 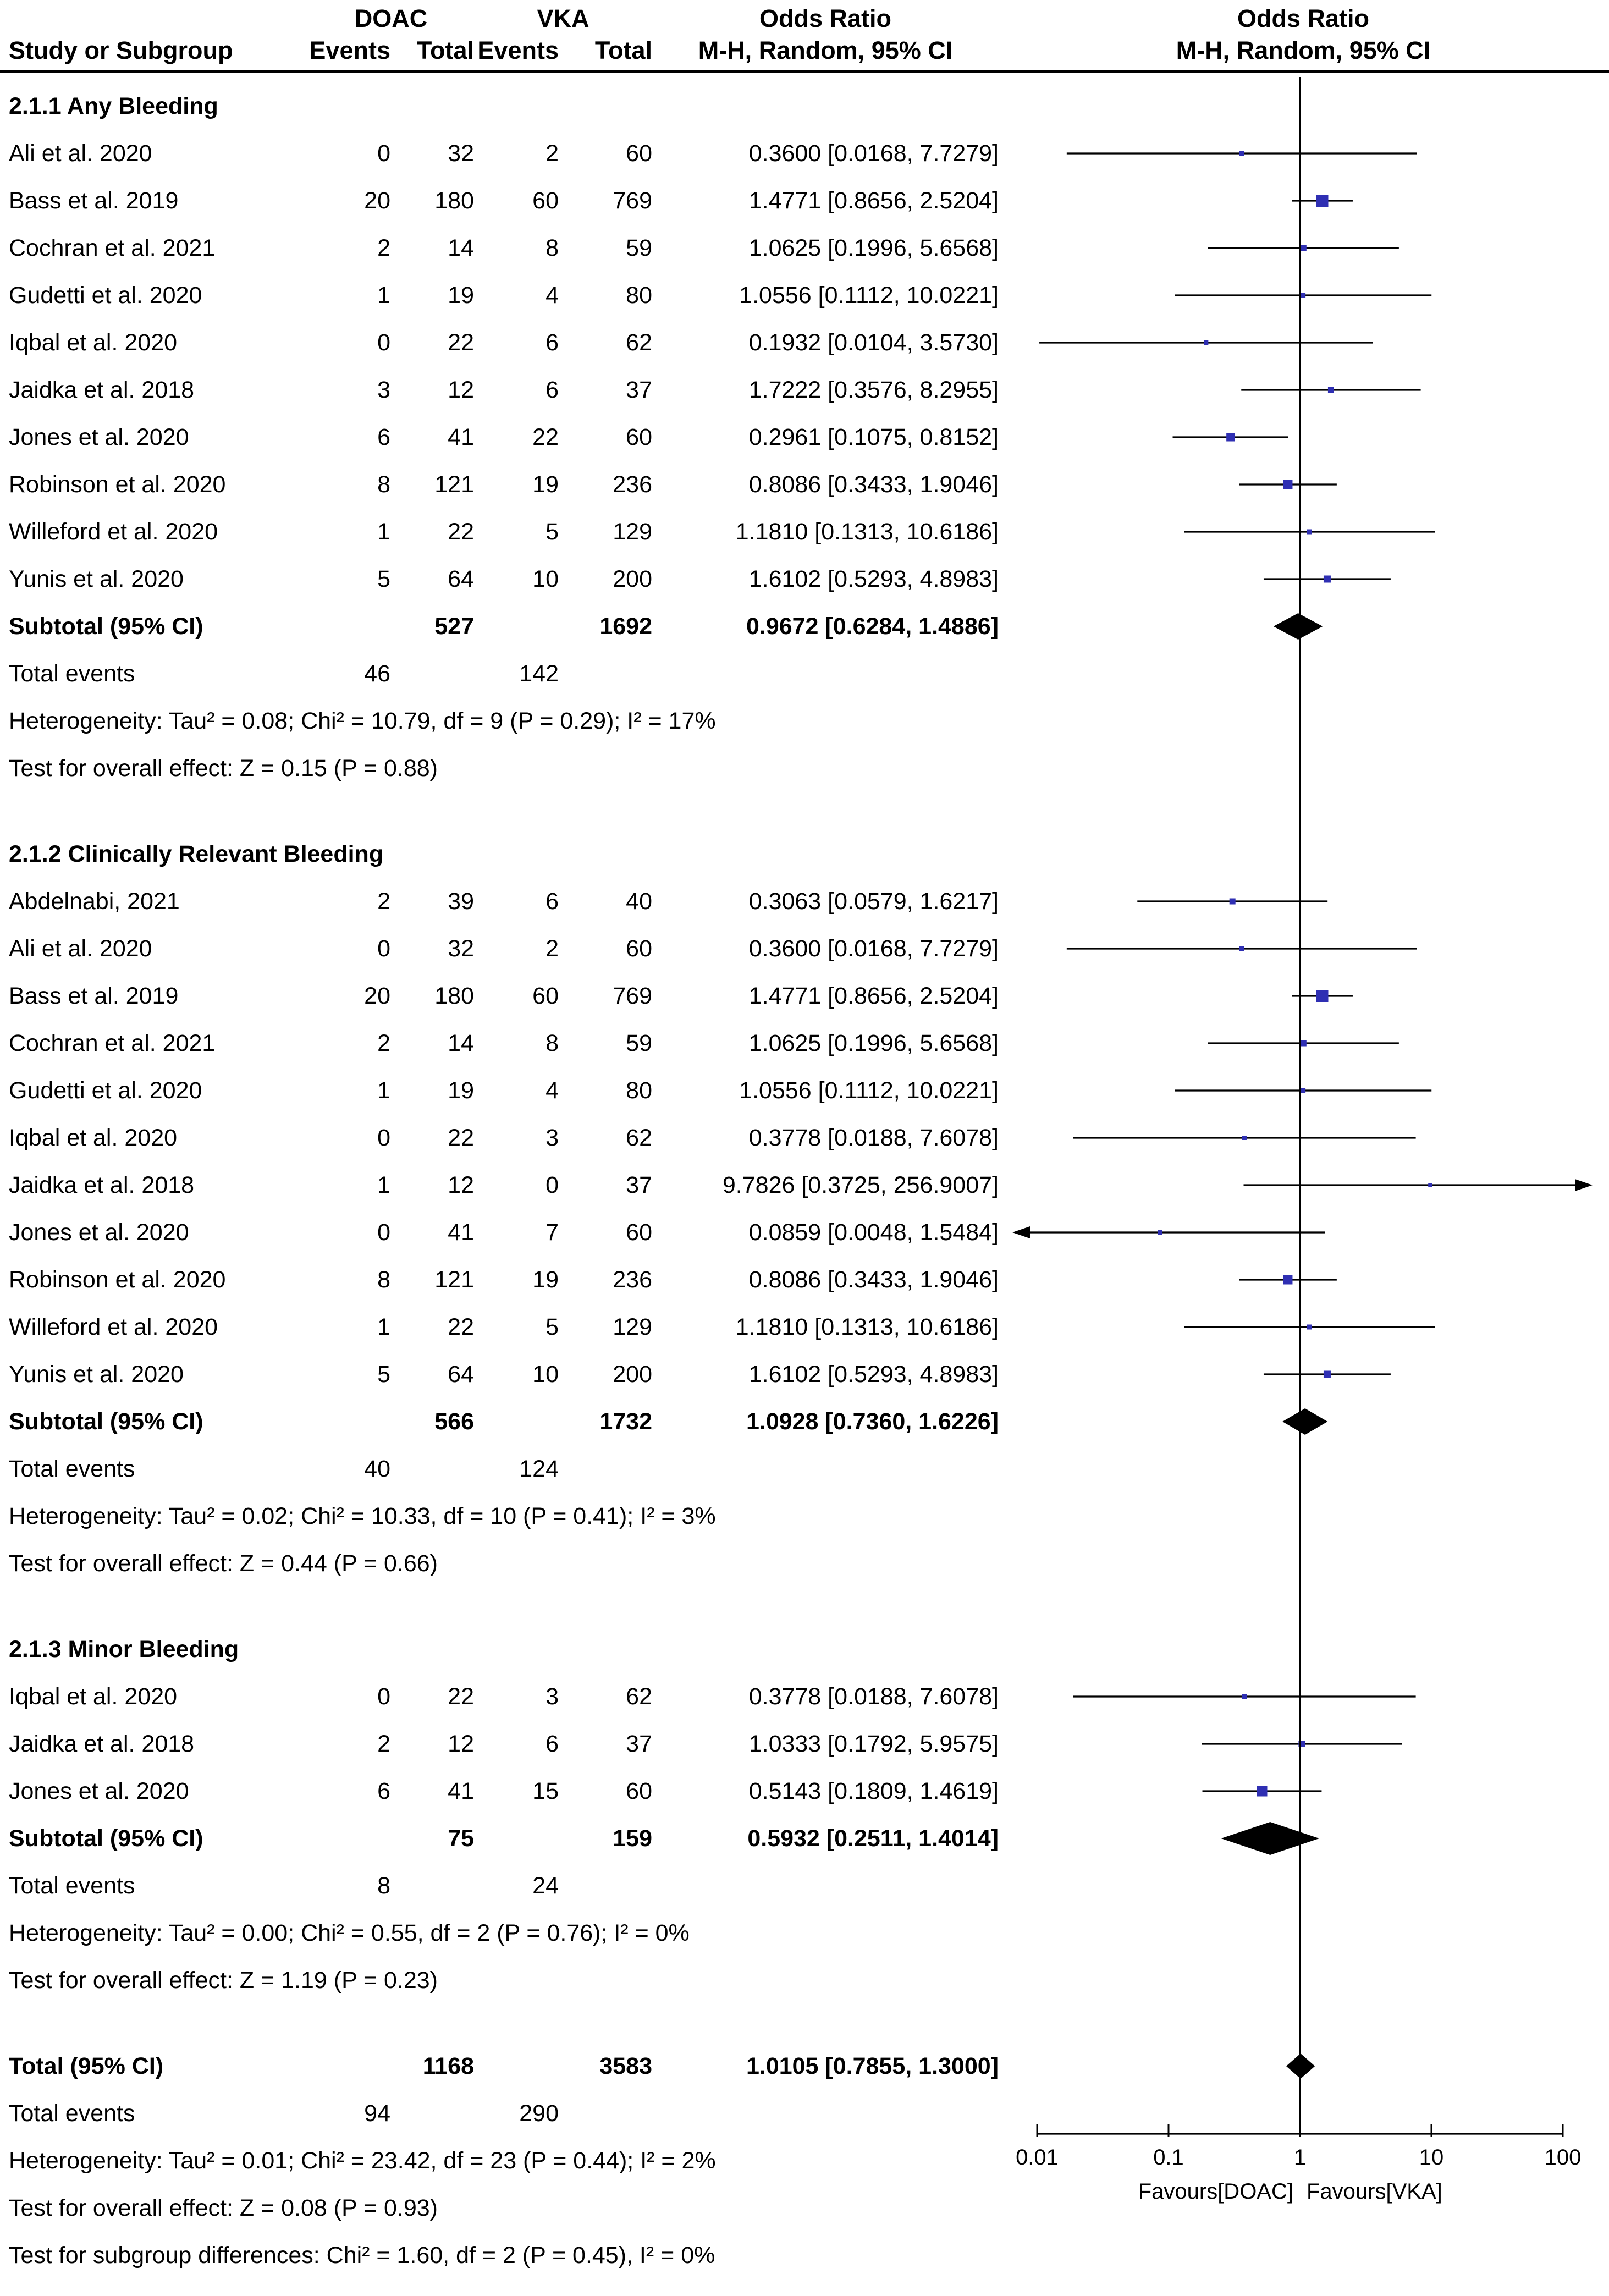 I want to click on study-row-c6: 0.3063 [0.0579, 1.6217], so click(x=873, y=902).